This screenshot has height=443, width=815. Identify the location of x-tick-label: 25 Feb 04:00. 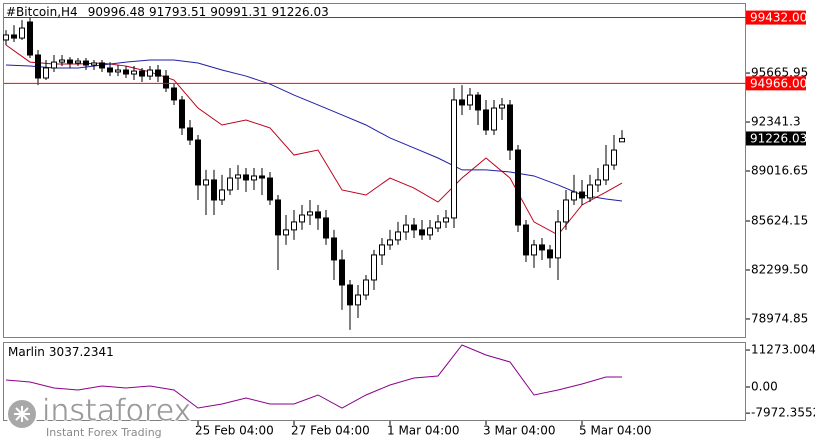
(234, 431).